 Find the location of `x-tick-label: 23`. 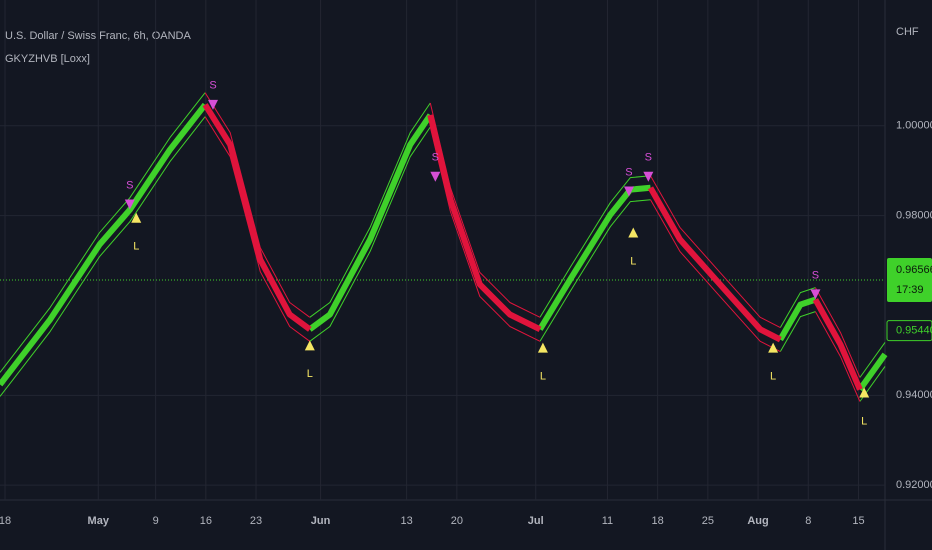

x-tick-label: 23 is located at coordinates (256, 521).